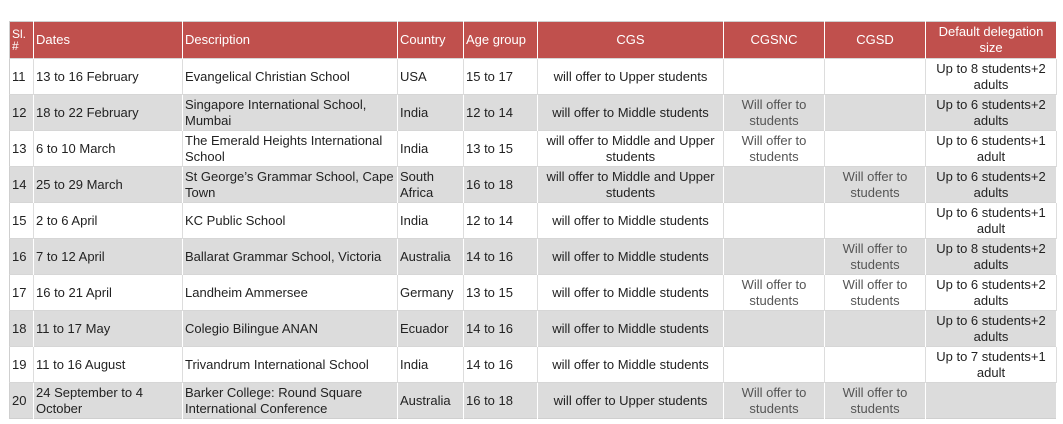  I want to click on header-sl: Sl. #, so click(21, 40).